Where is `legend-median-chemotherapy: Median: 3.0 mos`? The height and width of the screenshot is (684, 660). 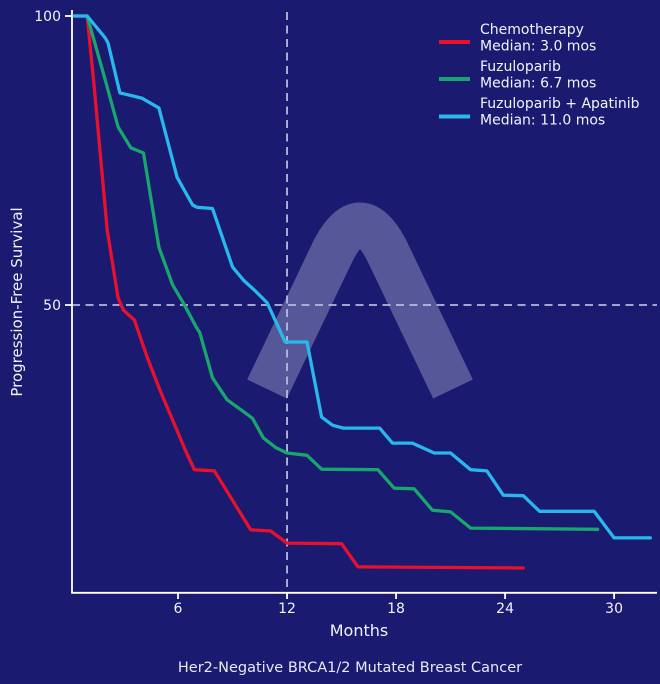
legend-median-chemotherapy: Median: 3.0 mos is located at coordinates (538, 47).